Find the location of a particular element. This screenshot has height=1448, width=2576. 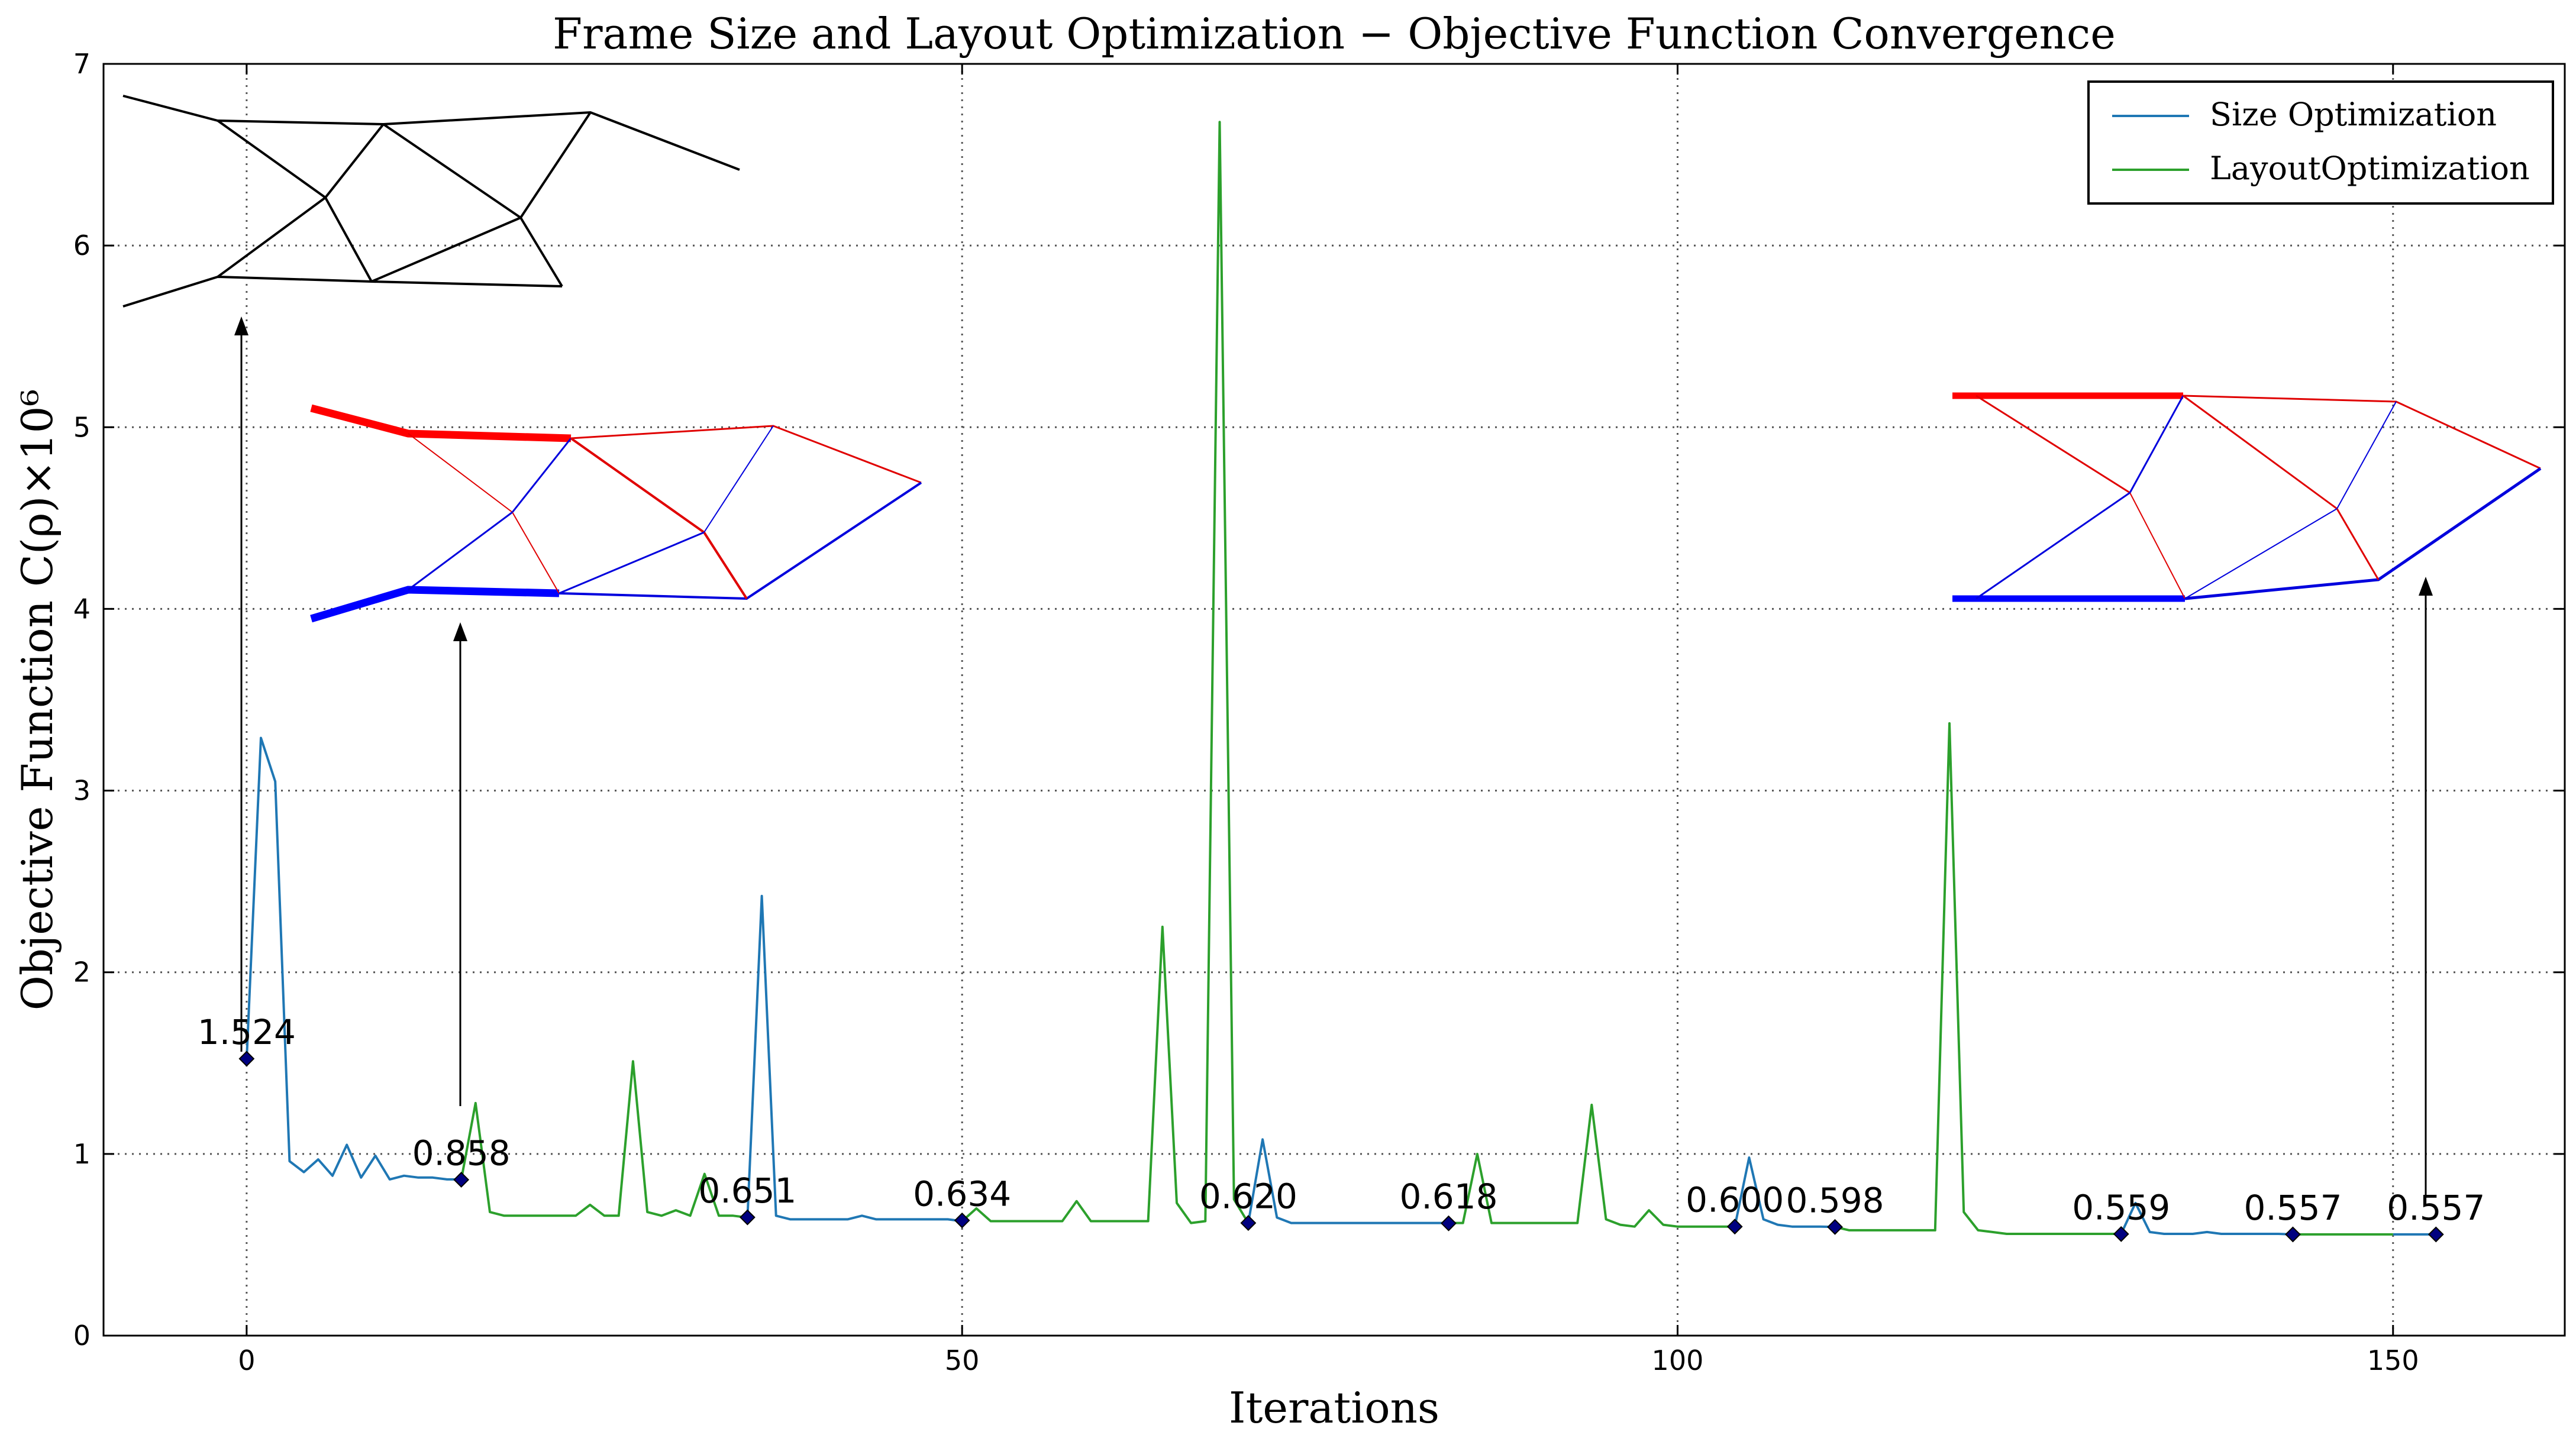

y-tick-label: 2 is located at coordinates (82, 972).